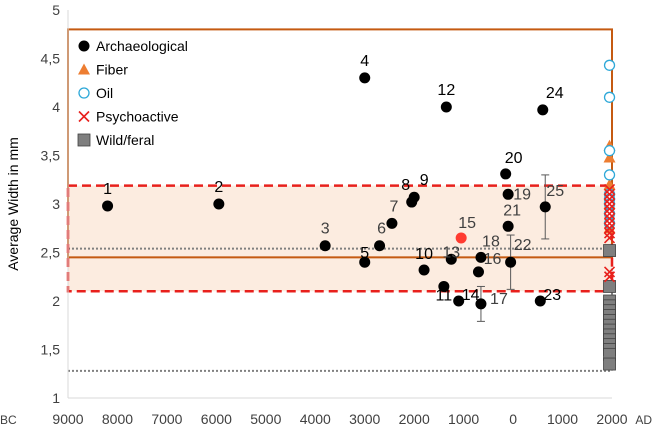 The height and width of the screenshot is (430, 652). I want to click on legend-label: Psychoactive, so click(137, 117).